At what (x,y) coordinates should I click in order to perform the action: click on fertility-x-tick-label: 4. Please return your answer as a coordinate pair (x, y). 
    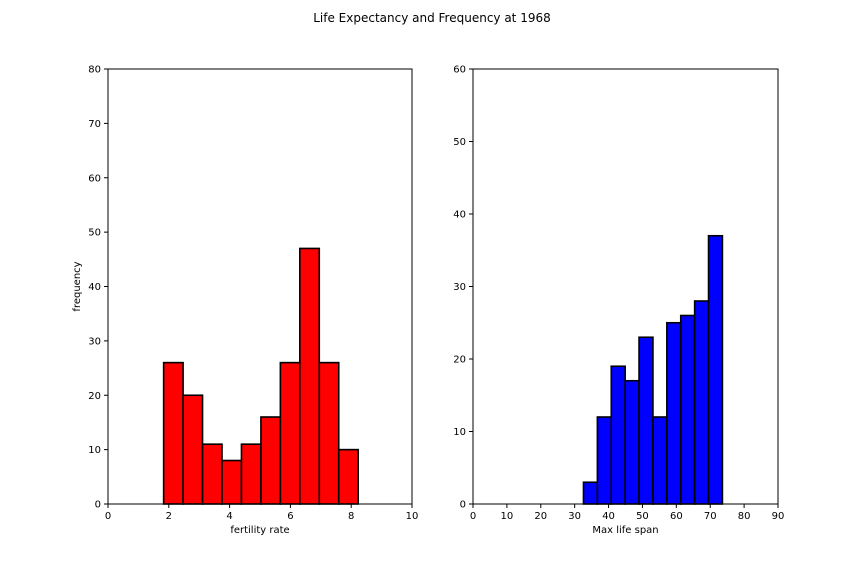
    Looking at the image, I should click on (229, 516).